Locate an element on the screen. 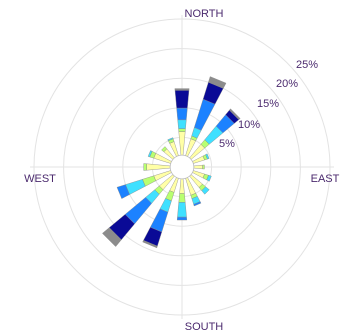  direction-label-east: EAST is located at coordinates (325, 179).